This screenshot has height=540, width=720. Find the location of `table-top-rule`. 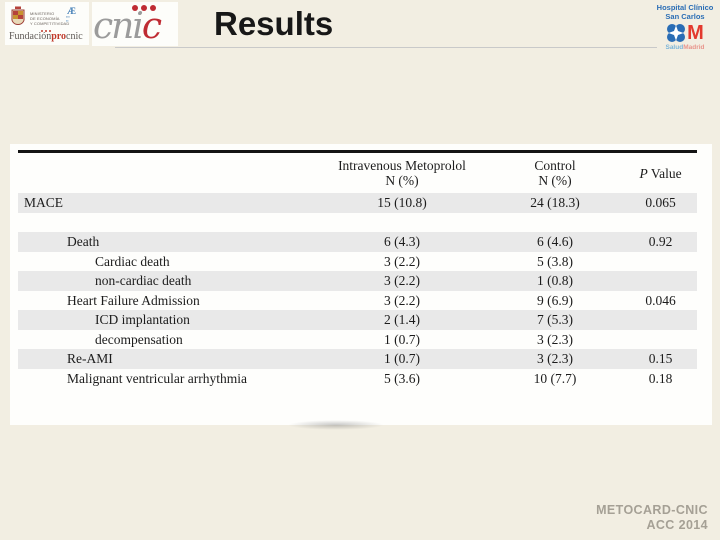

table-top-rule is located at coordinates (357, 151).